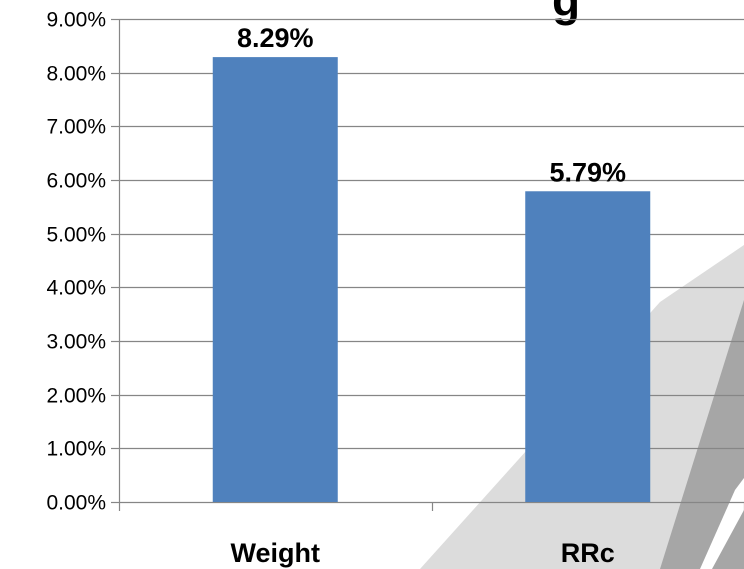 This screenshot has width=744, height=569. What do you see at coordinates (76, 288) in the screenshot?
I see `y-tick-label: 4.00%` at bounding box center [76, 288].